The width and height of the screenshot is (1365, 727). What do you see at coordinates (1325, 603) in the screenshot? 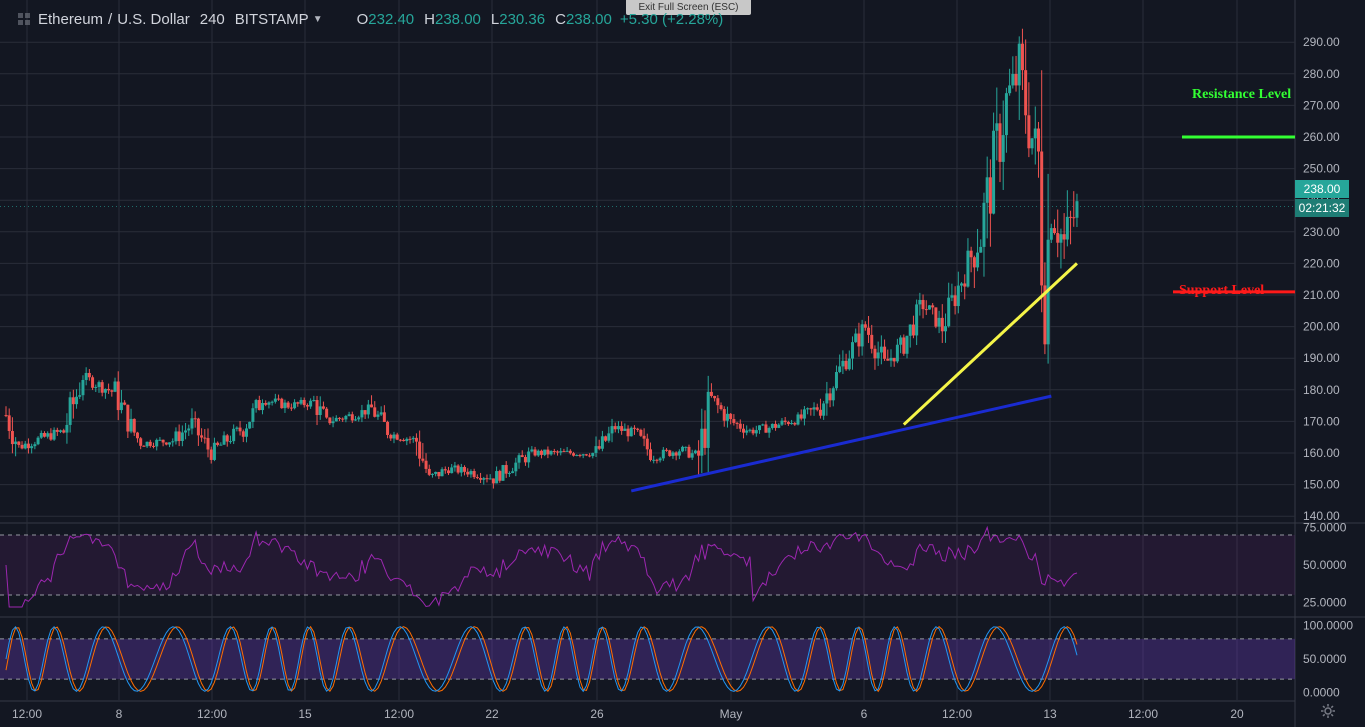
I see `rsi-tick-label: 25.0000` at bounding box center [1325, 603].